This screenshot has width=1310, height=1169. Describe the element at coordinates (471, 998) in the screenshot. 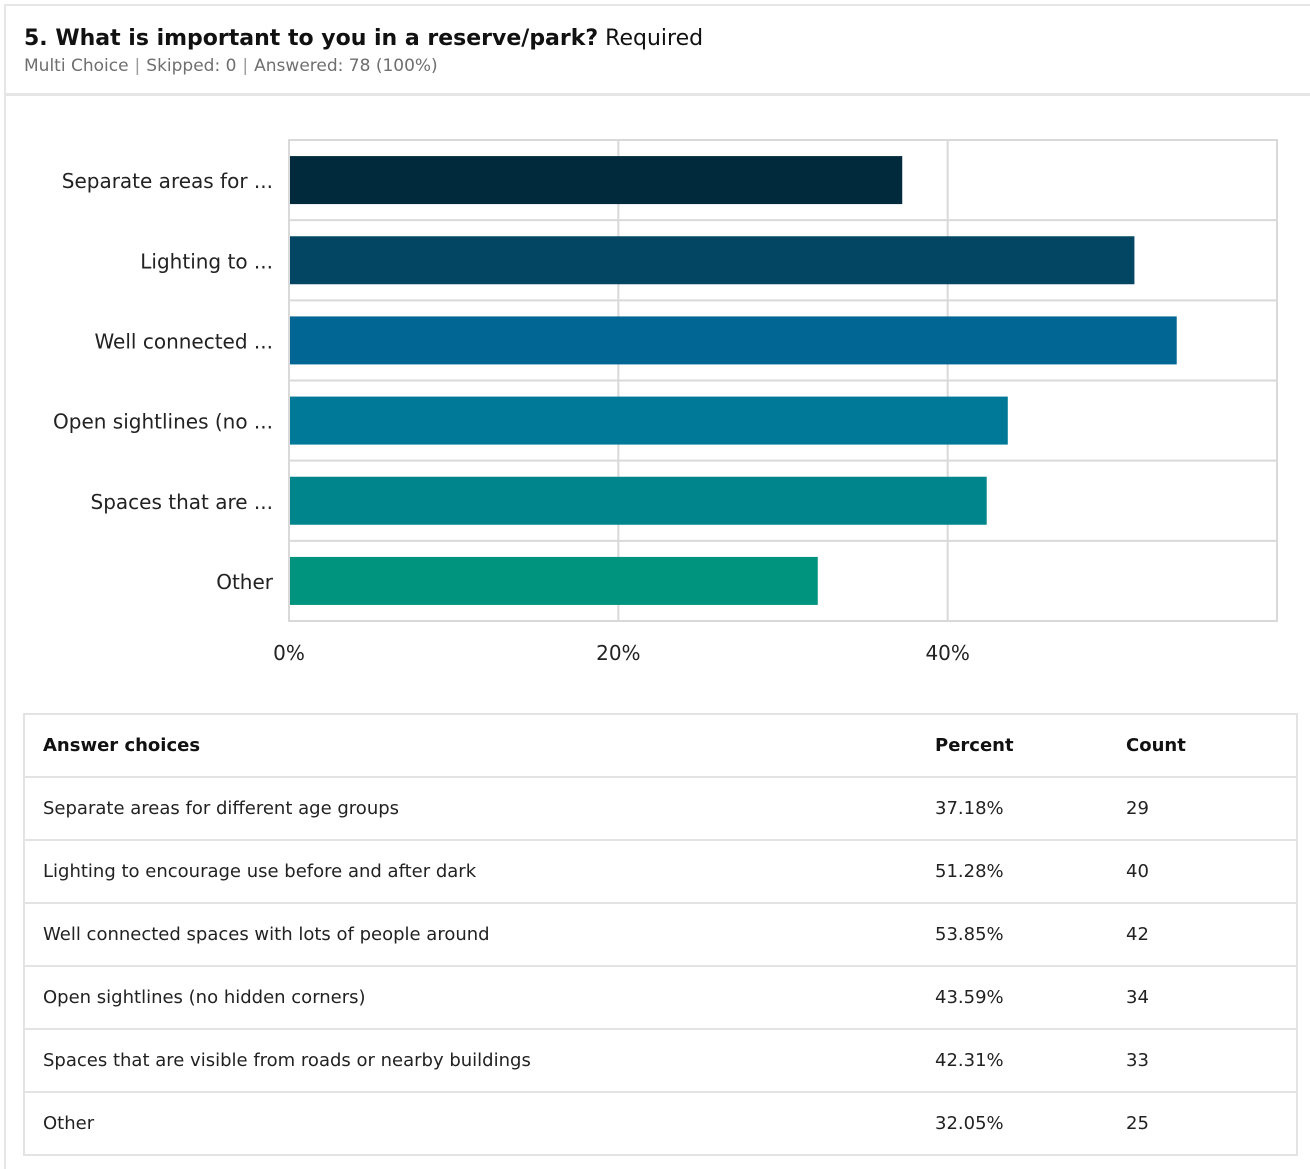

I see `answer-choice: Open sightlines (no hidden corners)` at that location.